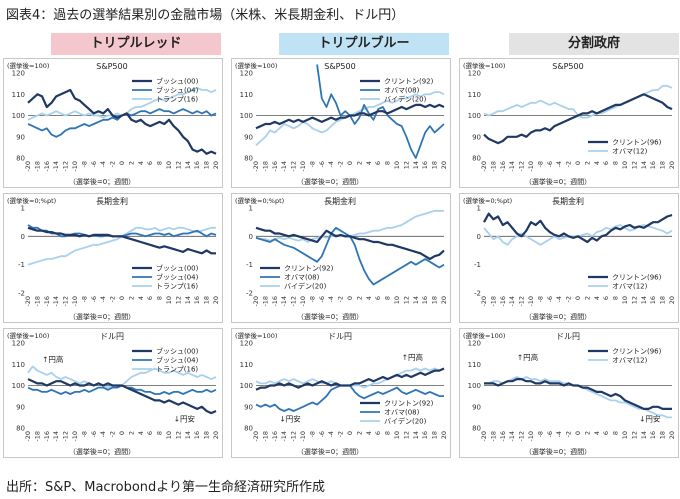  What do you see at coordinates (20, 429) in the screenshot?
I see `y-tick-label: 80` at bounding box center [20, 429].